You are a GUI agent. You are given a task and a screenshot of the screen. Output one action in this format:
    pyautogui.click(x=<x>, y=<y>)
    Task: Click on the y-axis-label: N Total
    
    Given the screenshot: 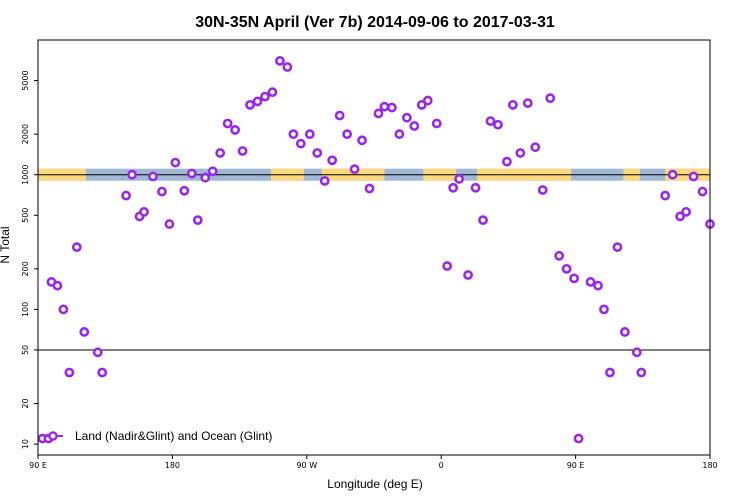 What is the action you would take?
    pyautogui.click(x=6, y=244)
    